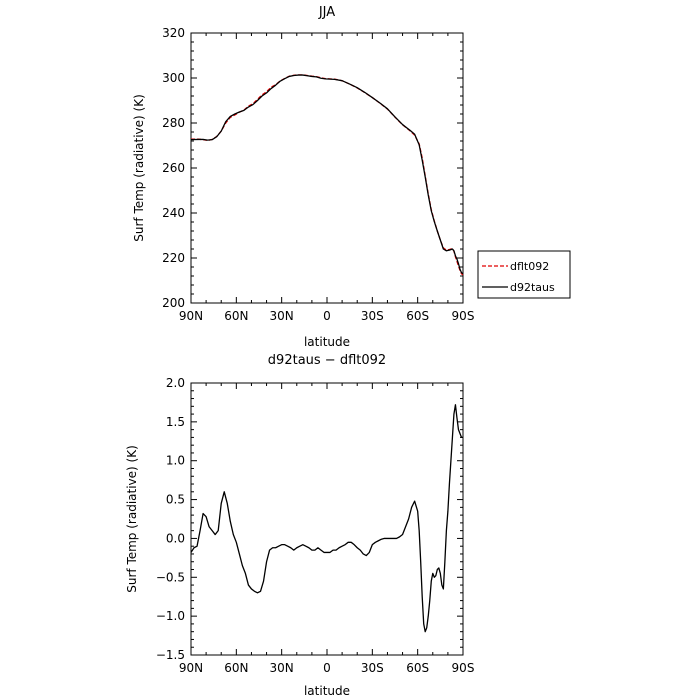 The height and width of the screenshot is (700, 700). Describe the element at coordinates (463, 316) in the screenshot. I see `top-x-tick-label: 90S` at that location.